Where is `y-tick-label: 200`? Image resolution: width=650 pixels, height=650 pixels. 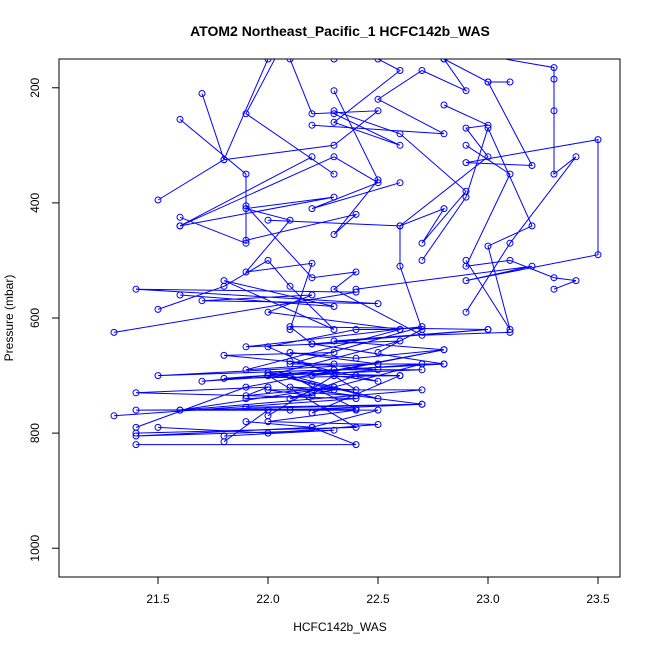
y-tick-label: 200 is located at coordinates (35, 87).